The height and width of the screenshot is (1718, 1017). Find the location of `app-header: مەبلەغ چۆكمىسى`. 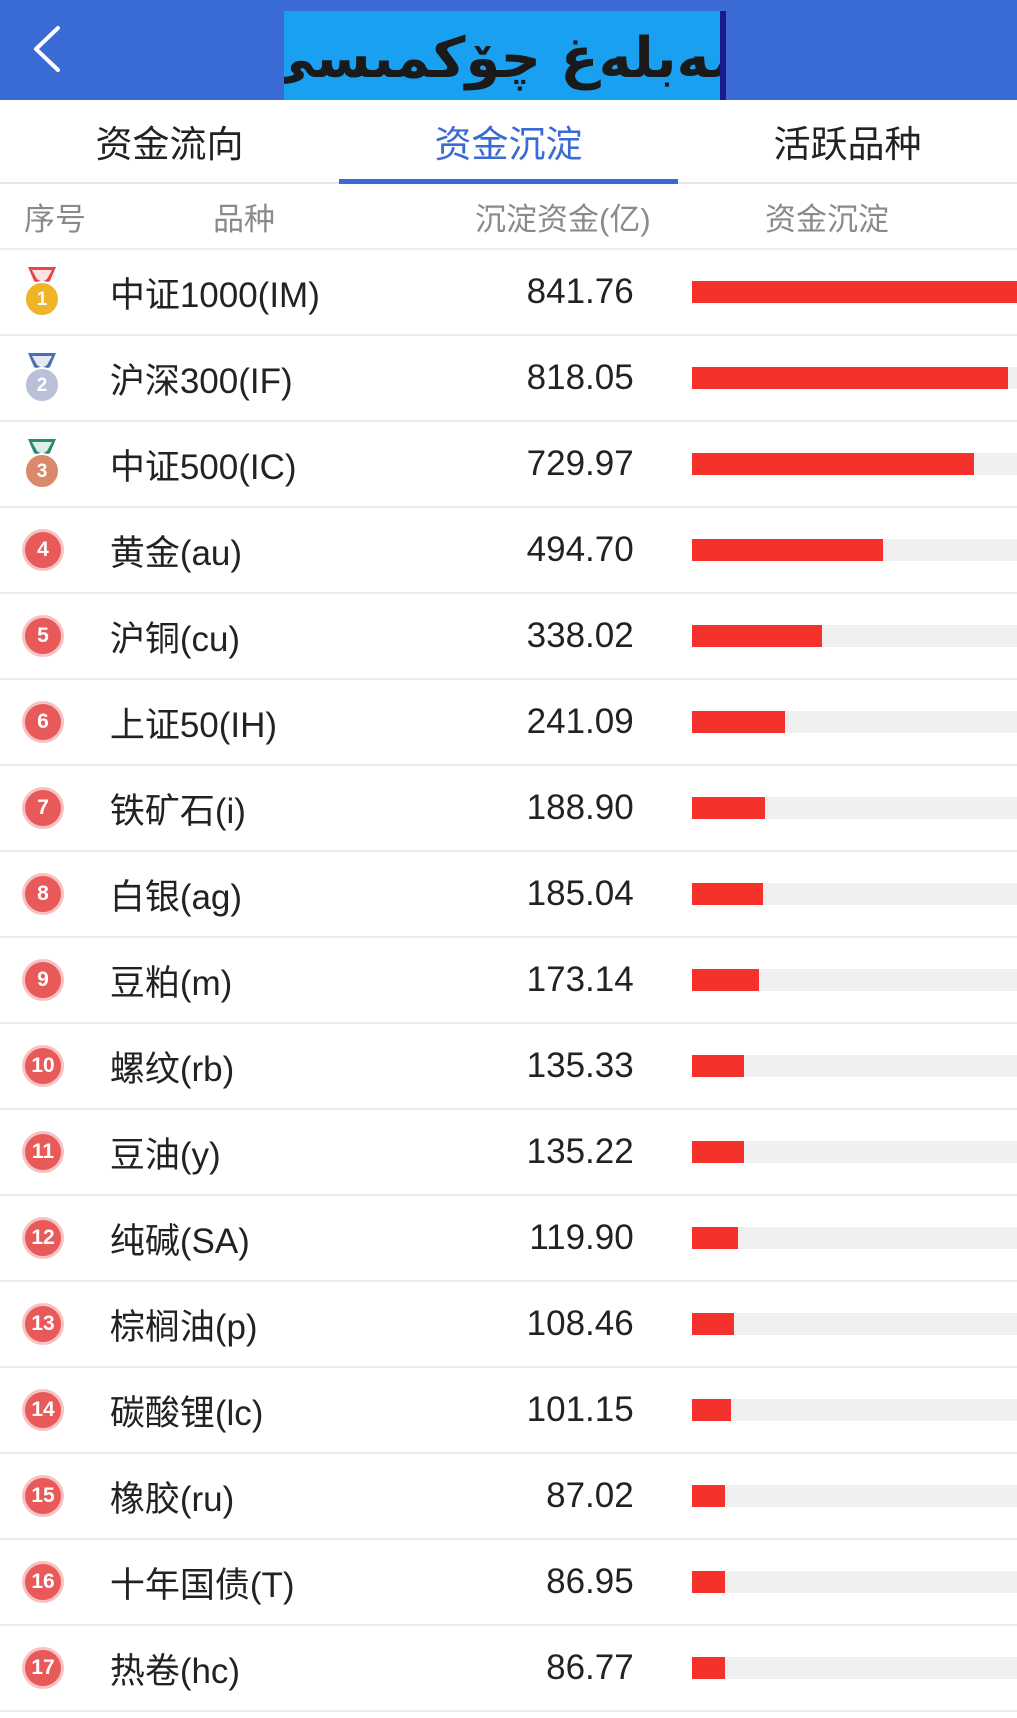

app-header: مەبلەغ چۆكمىسى is located at coordinates (508, 53).